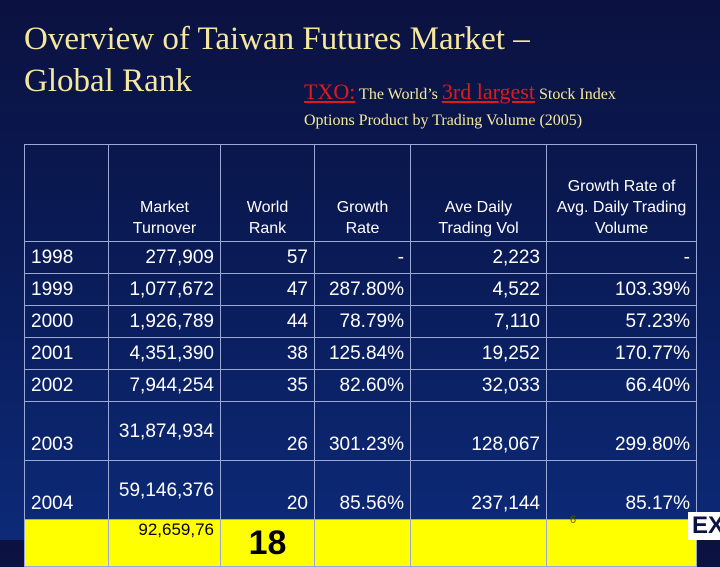  Describe the element at coordinates (621, 193) in the screenshot. I see `header-growth-rate-avg-daily: Growth Rate of Avg. Daily Trading Volume` at that location.